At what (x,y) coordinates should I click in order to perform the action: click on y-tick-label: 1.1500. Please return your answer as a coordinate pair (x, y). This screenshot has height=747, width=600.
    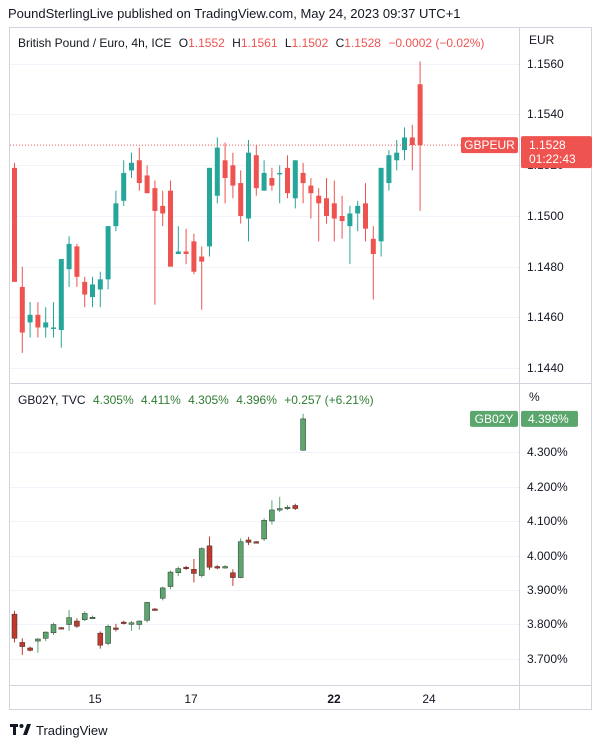
    Looking at the image, I should click on (545, 216).